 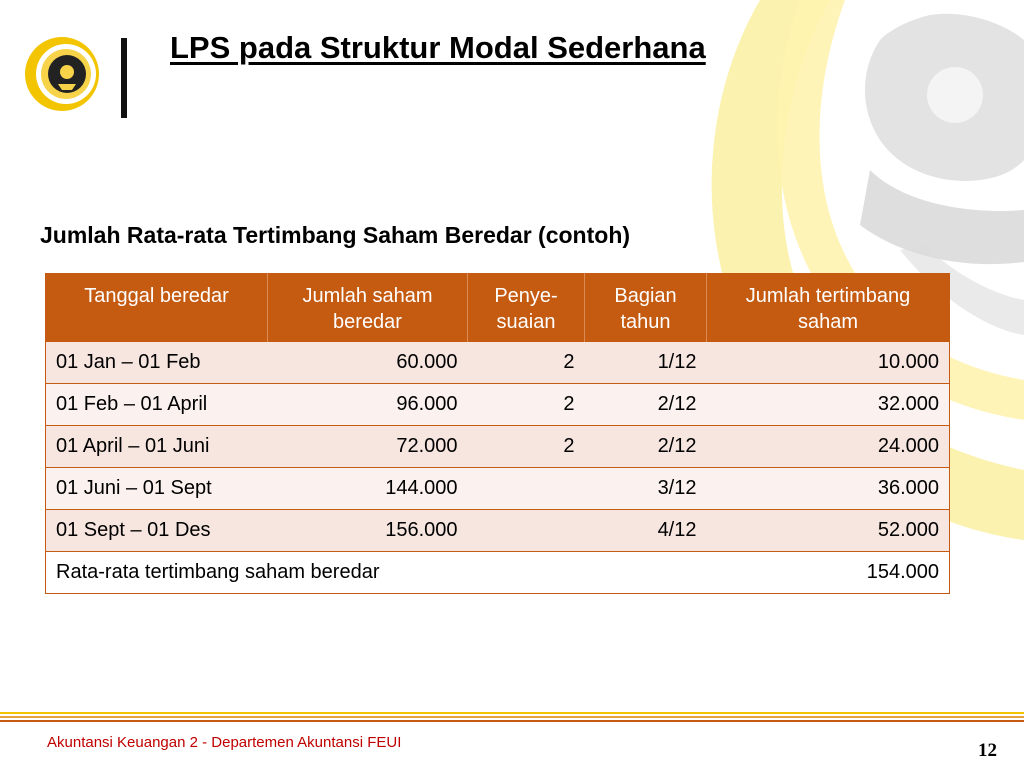 What do you see at coordinates (376, 572) in the screenshot?
I see `total-label: Rata-rata tertimbang saham beredar` at bounding box center [376, 572].